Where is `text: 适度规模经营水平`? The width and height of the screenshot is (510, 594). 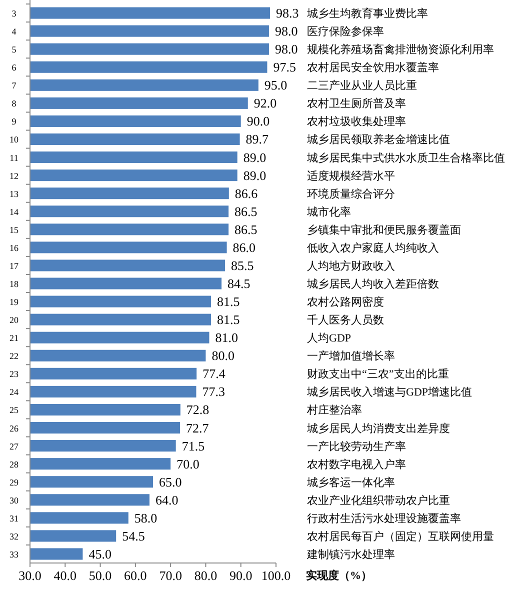
text: 适度规模经营水平 is located at coordinates (351, 175).